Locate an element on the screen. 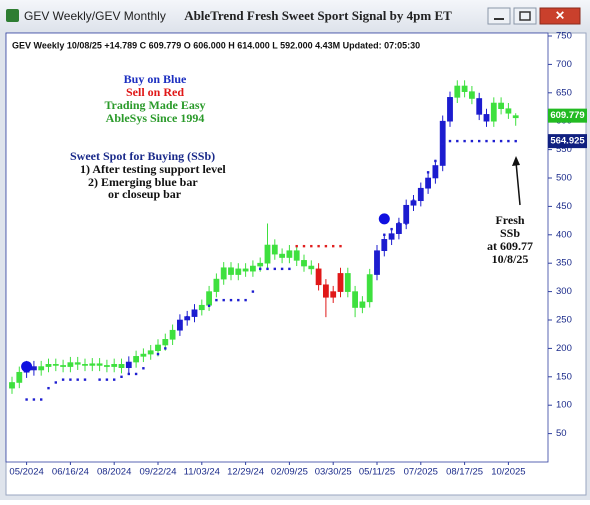  y-tick-label: 100 is located at coordinates (564, 405).